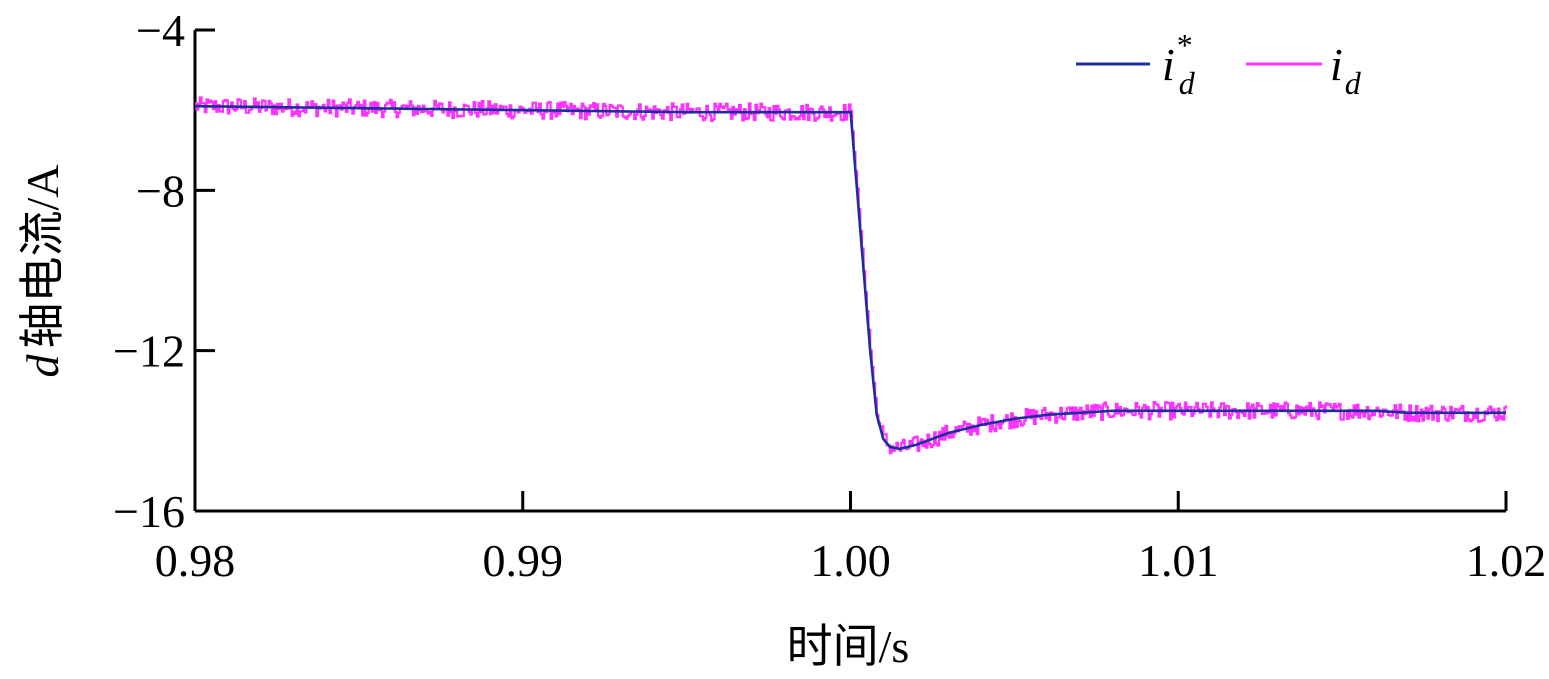  What do you see at coordinates (195, 560) in the screenshot?
I see `x-tick-label: 0.98` at bounding box center [195, 560].